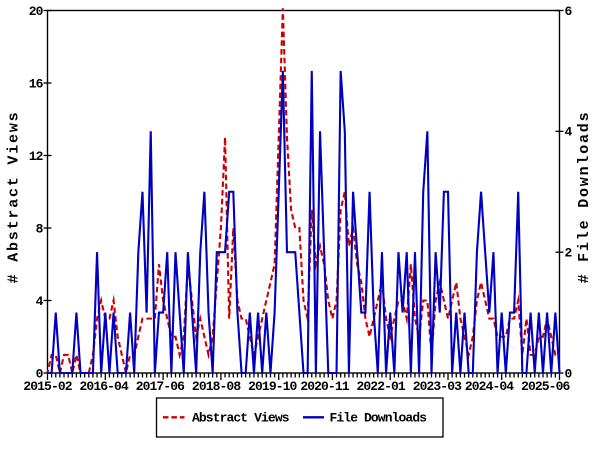 This screenshot has height=450, width=600. What do you see at coordinates (324, 386) in the screenshot?
I see `svg-text: 2020-11` at bounding box center [324, 386].